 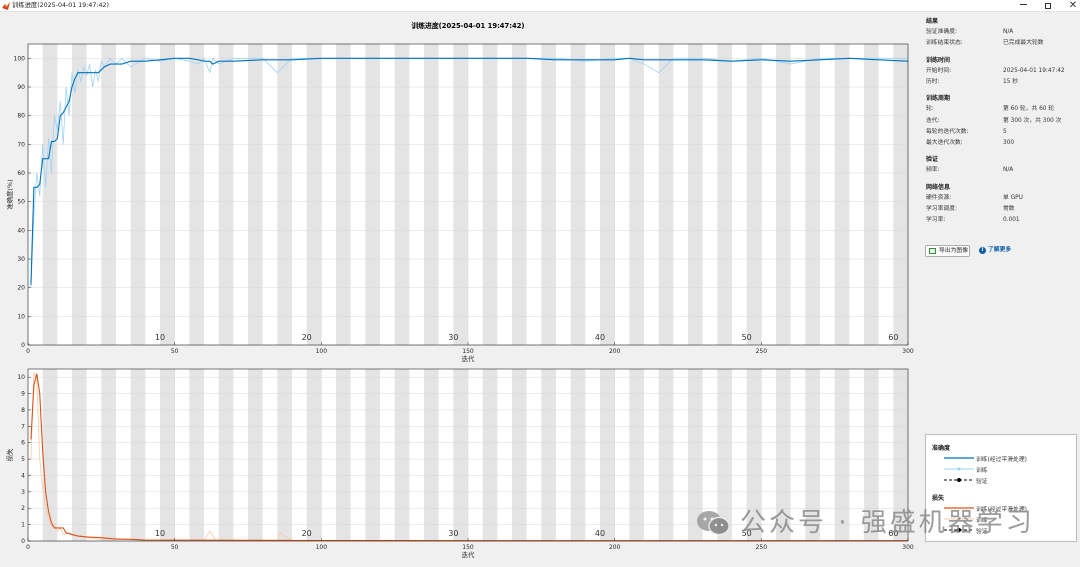 What do you see at coordinates (941, 208) in the screenshot?
I see `info-key: 学习率调度:` at bounding box center [941, 208].